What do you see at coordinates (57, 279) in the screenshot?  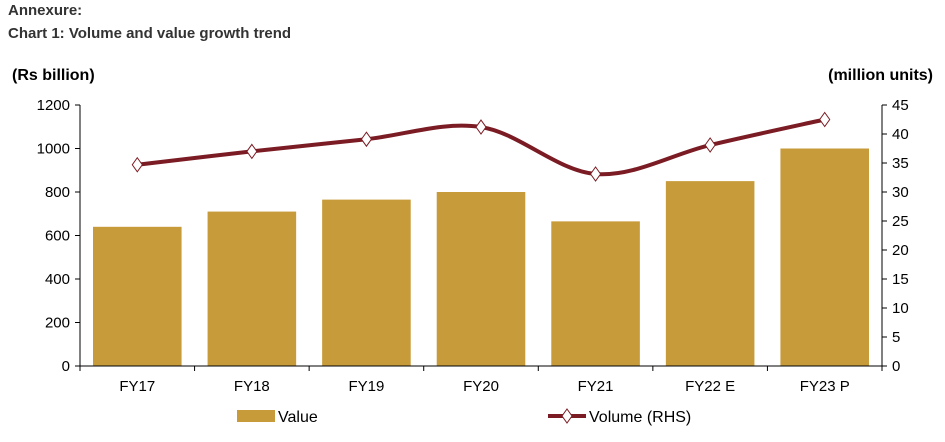 I see `y-left-tick-label: 400` at bounding box center [57, 279].